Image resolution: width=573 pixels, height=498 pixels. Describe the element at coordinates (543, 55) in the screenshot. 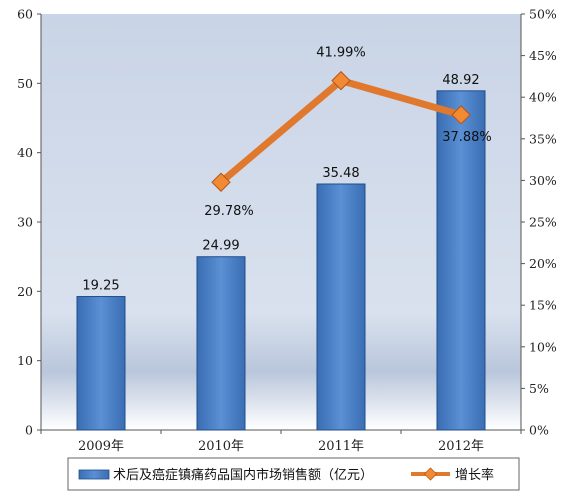

I see `right-tick-label: 45%` at that location.